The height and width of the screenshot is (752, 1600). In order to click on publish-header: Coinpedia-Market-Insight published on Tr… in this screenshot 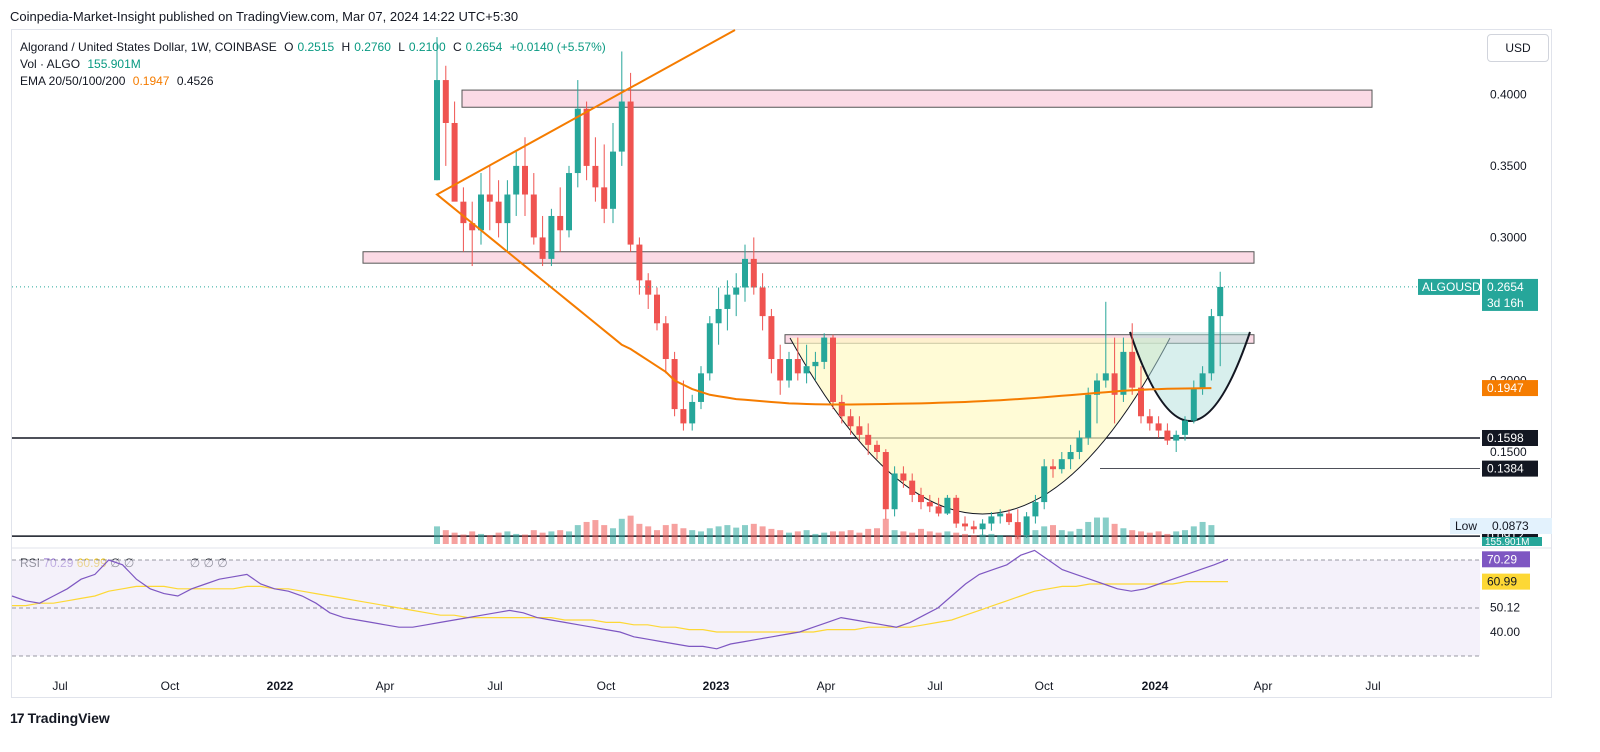, I will do `click(264, 16)`.